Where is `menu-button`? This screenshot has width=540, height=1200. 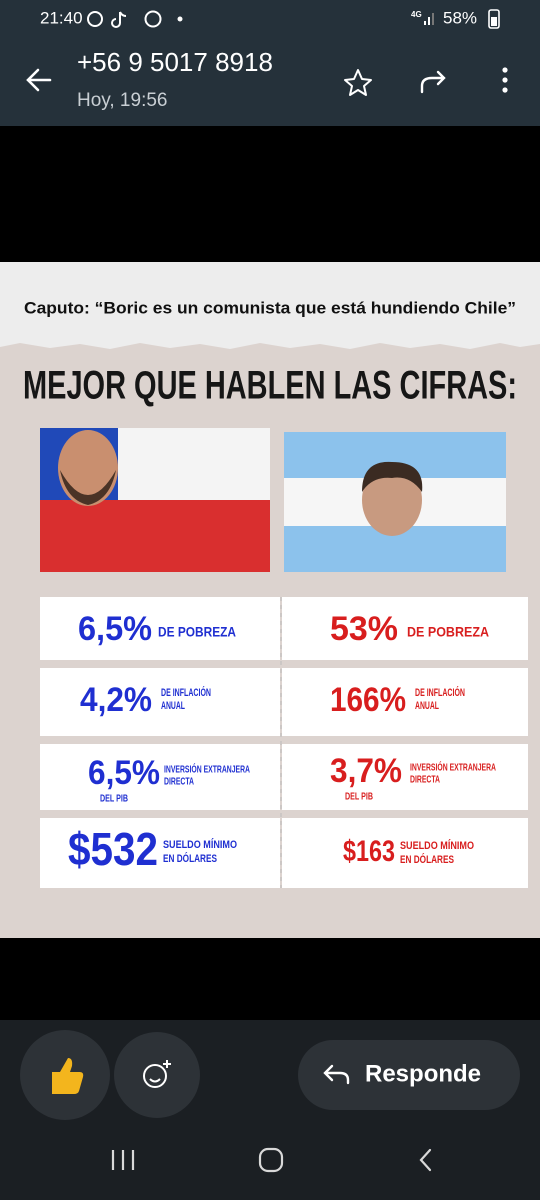 menu-button is located at coordinates (505, 80).